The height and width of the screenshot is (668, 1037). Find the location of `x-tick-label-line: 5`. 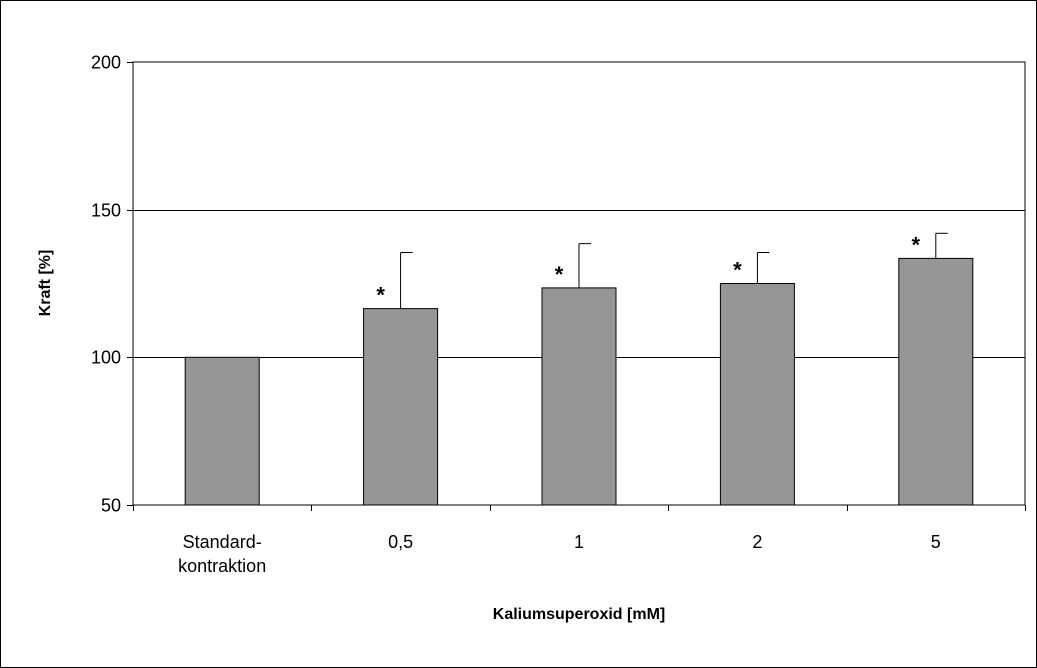

x-tick-label-line: 5 is located at coordinates (936, 542).